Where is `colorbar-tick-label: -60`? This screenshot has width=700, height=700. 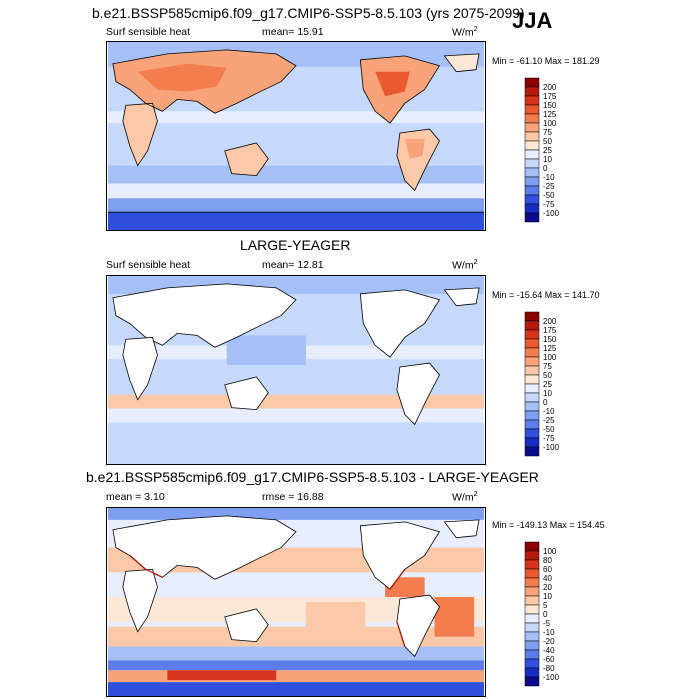 colorbar-tick-label: -60 is located at coordinates (549, 659).